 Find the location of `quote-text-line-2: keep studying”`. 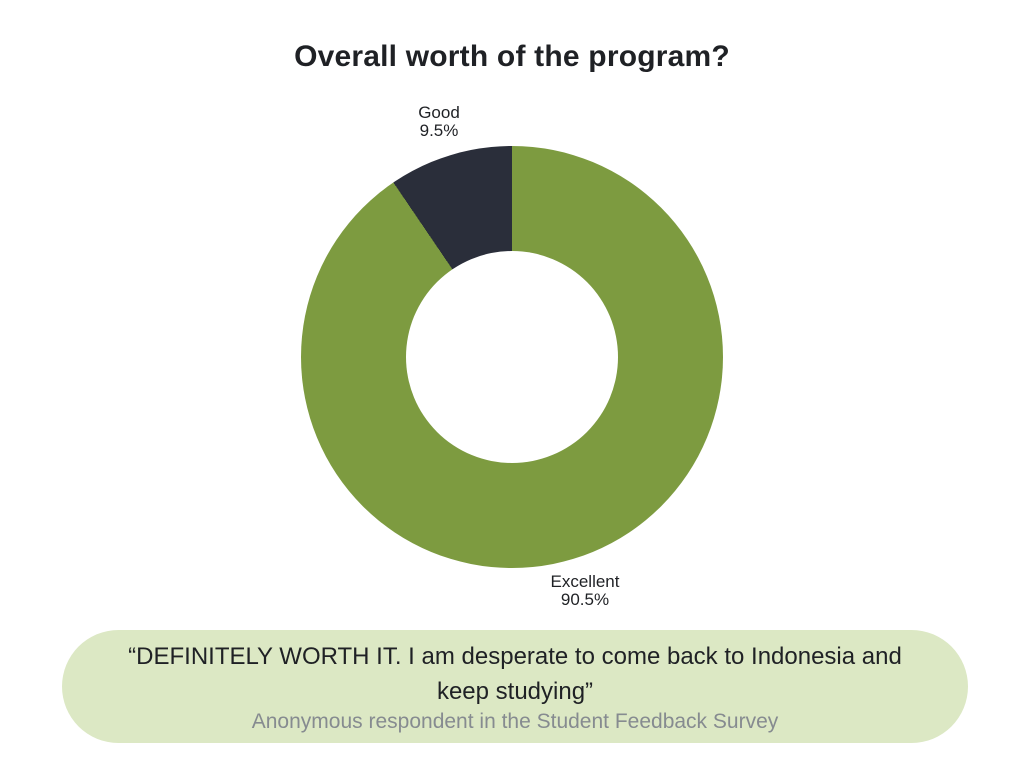

quote-text-line-2: keep studying” is located at coordinates (515, 691).